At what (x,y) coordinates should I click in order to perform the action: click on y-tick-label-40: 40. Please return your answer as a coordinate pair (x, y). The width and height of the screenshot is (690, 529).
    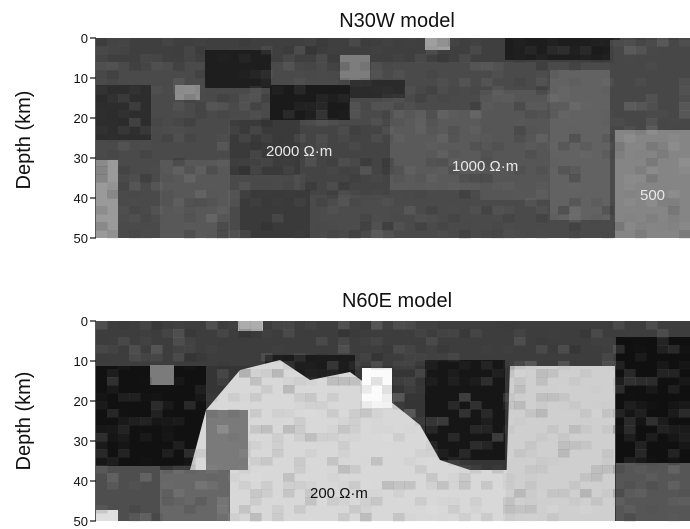
    Looking at the image, I should click on (81, 198).